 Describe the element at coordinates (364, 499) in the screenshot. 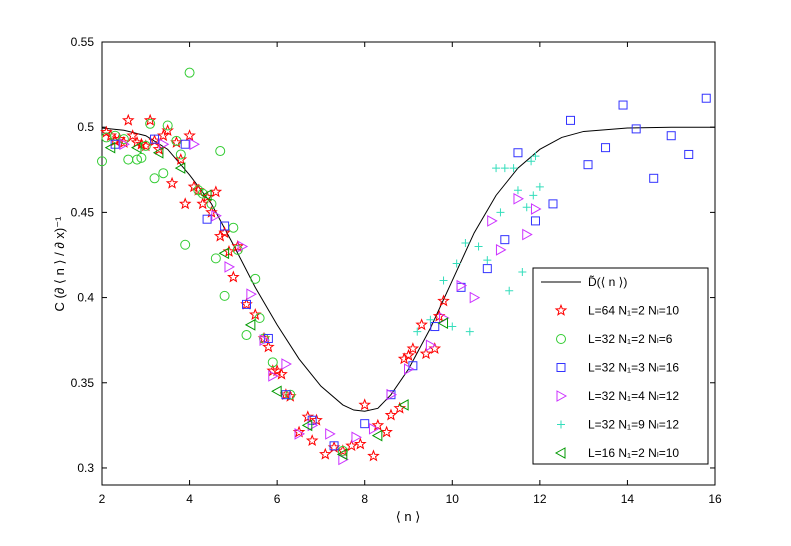

I see `x-tick-label: 8` at that location.